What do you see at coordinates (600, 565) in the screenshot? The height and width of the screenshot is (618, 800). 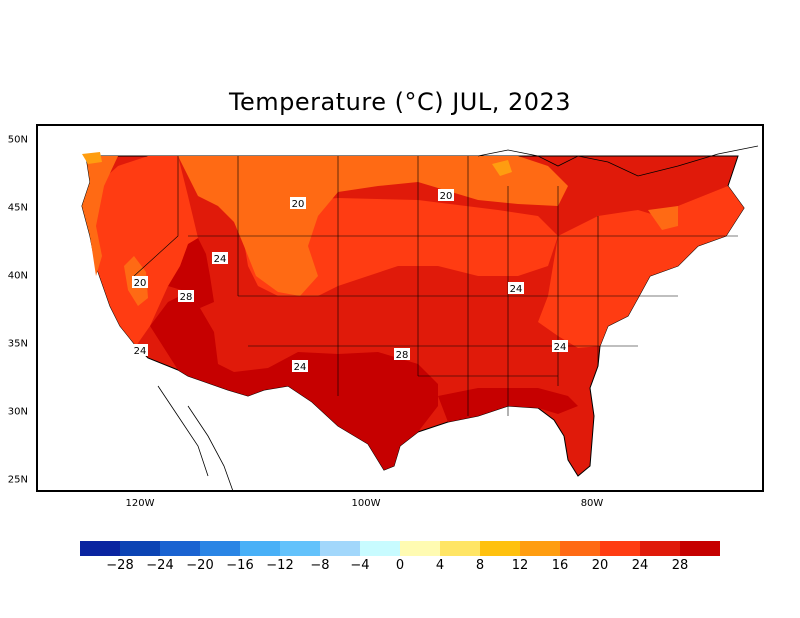 I see `legend-label: 20` at bounding box center [600, 565].